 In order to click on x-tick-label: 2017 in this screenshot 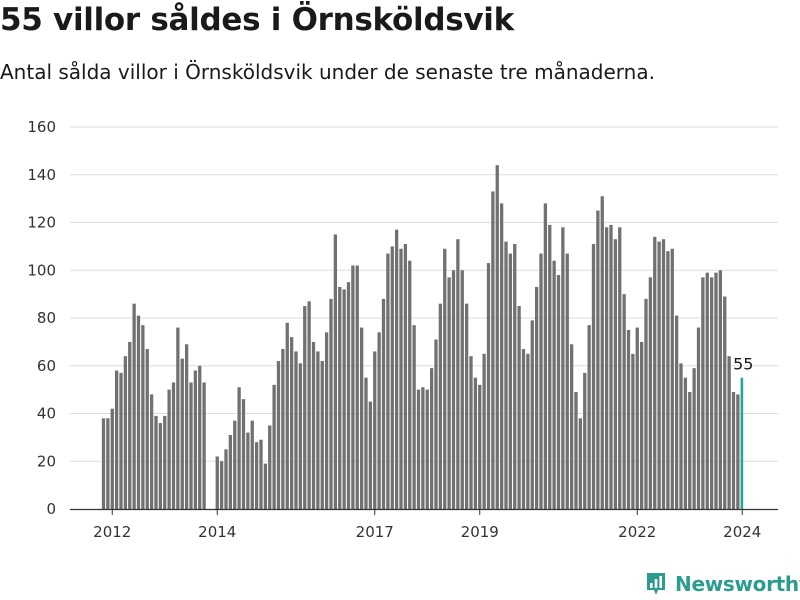, I will do `click(375, 532)`.